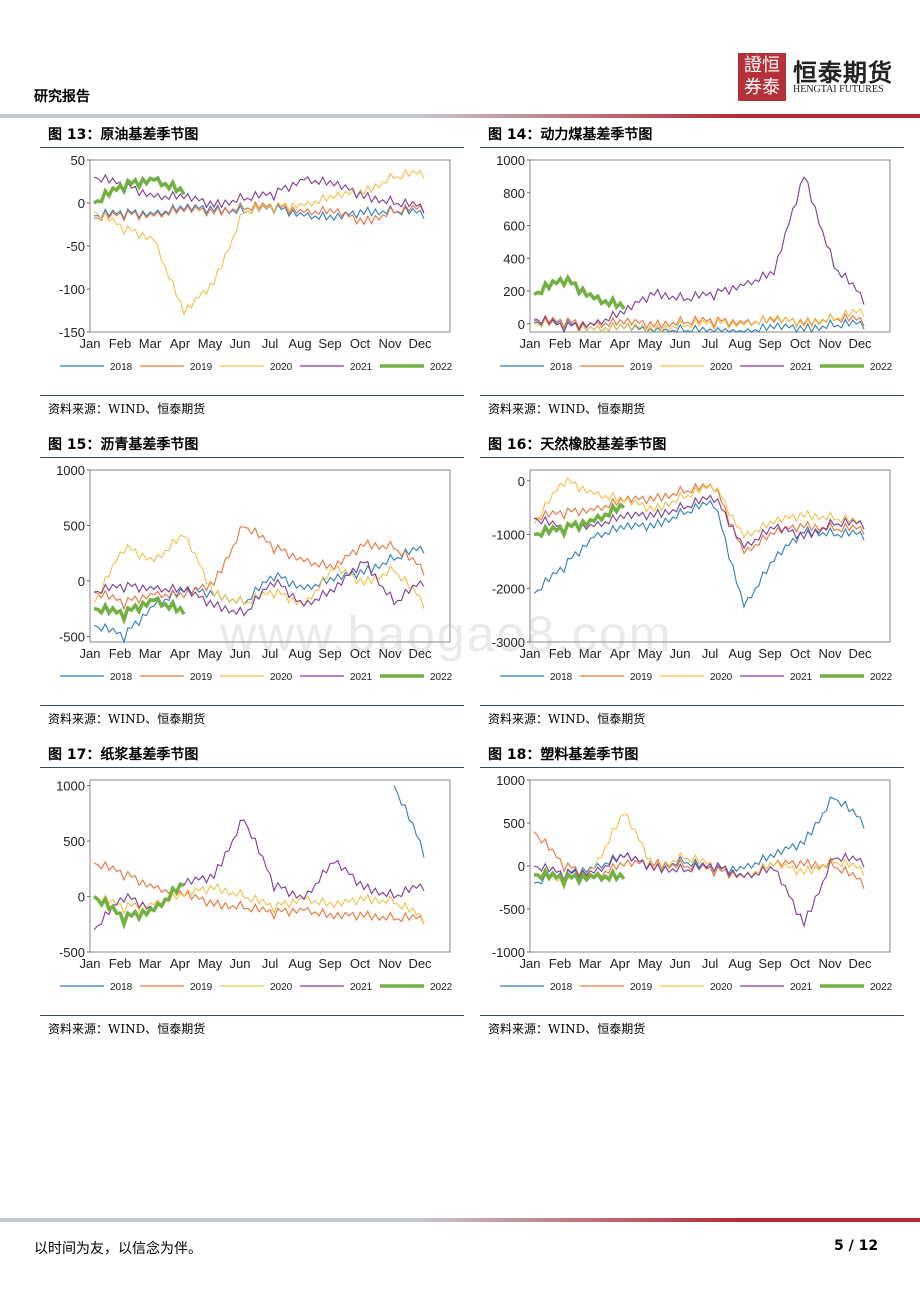  I want to click on company-logo: 證恒 券泰 恒泰期货 HENGTAI FUTURES, so click(818, 77).